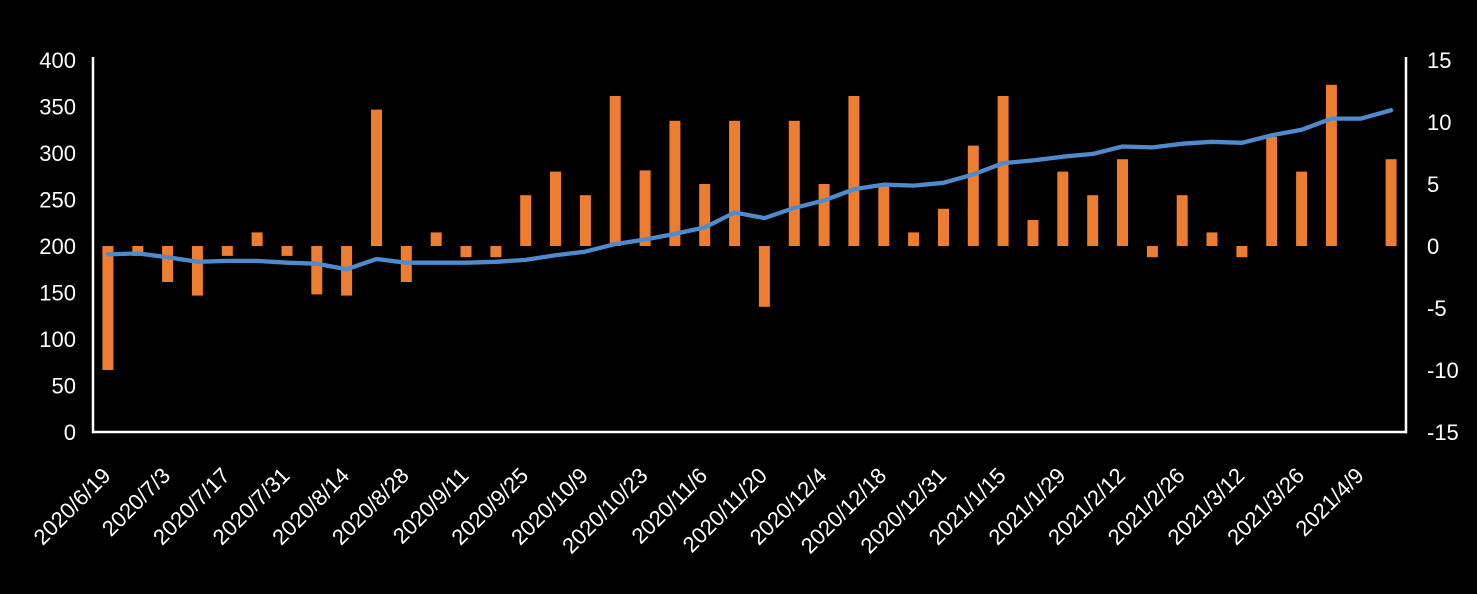  I want to click on bar-2020/9/25, so click(526, 220).